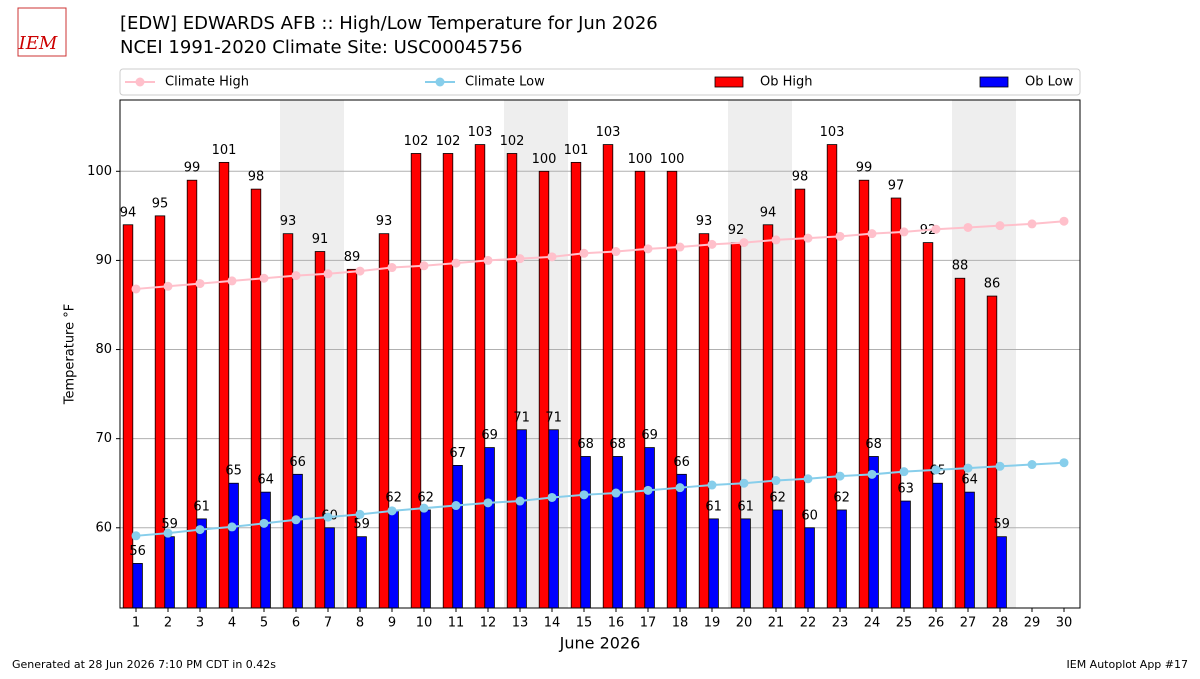  Describe the element at coordinates (786, 82) in the screenshot. I see `legend-label: Ob High` at that location.